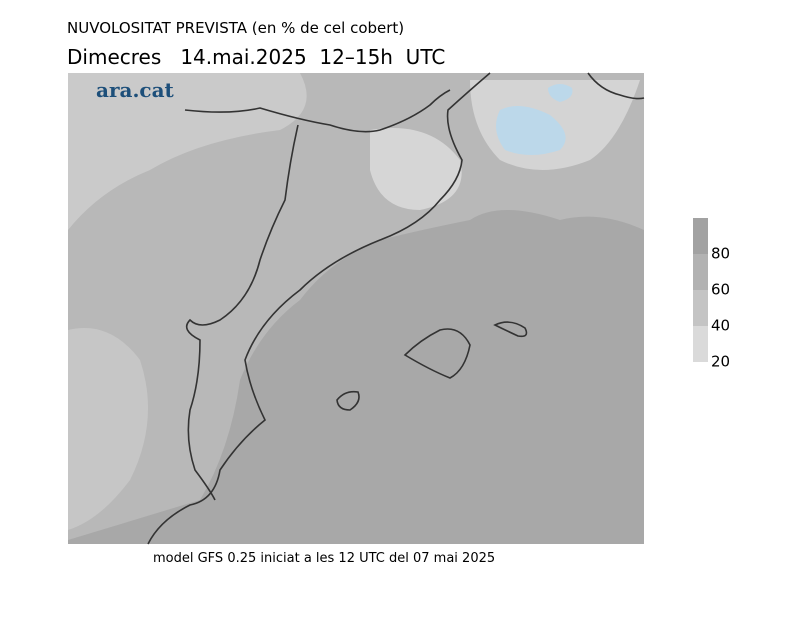 This screenshot has width=800, height=617. I want to click on legend-tick-label: 20, so click(720, 362).